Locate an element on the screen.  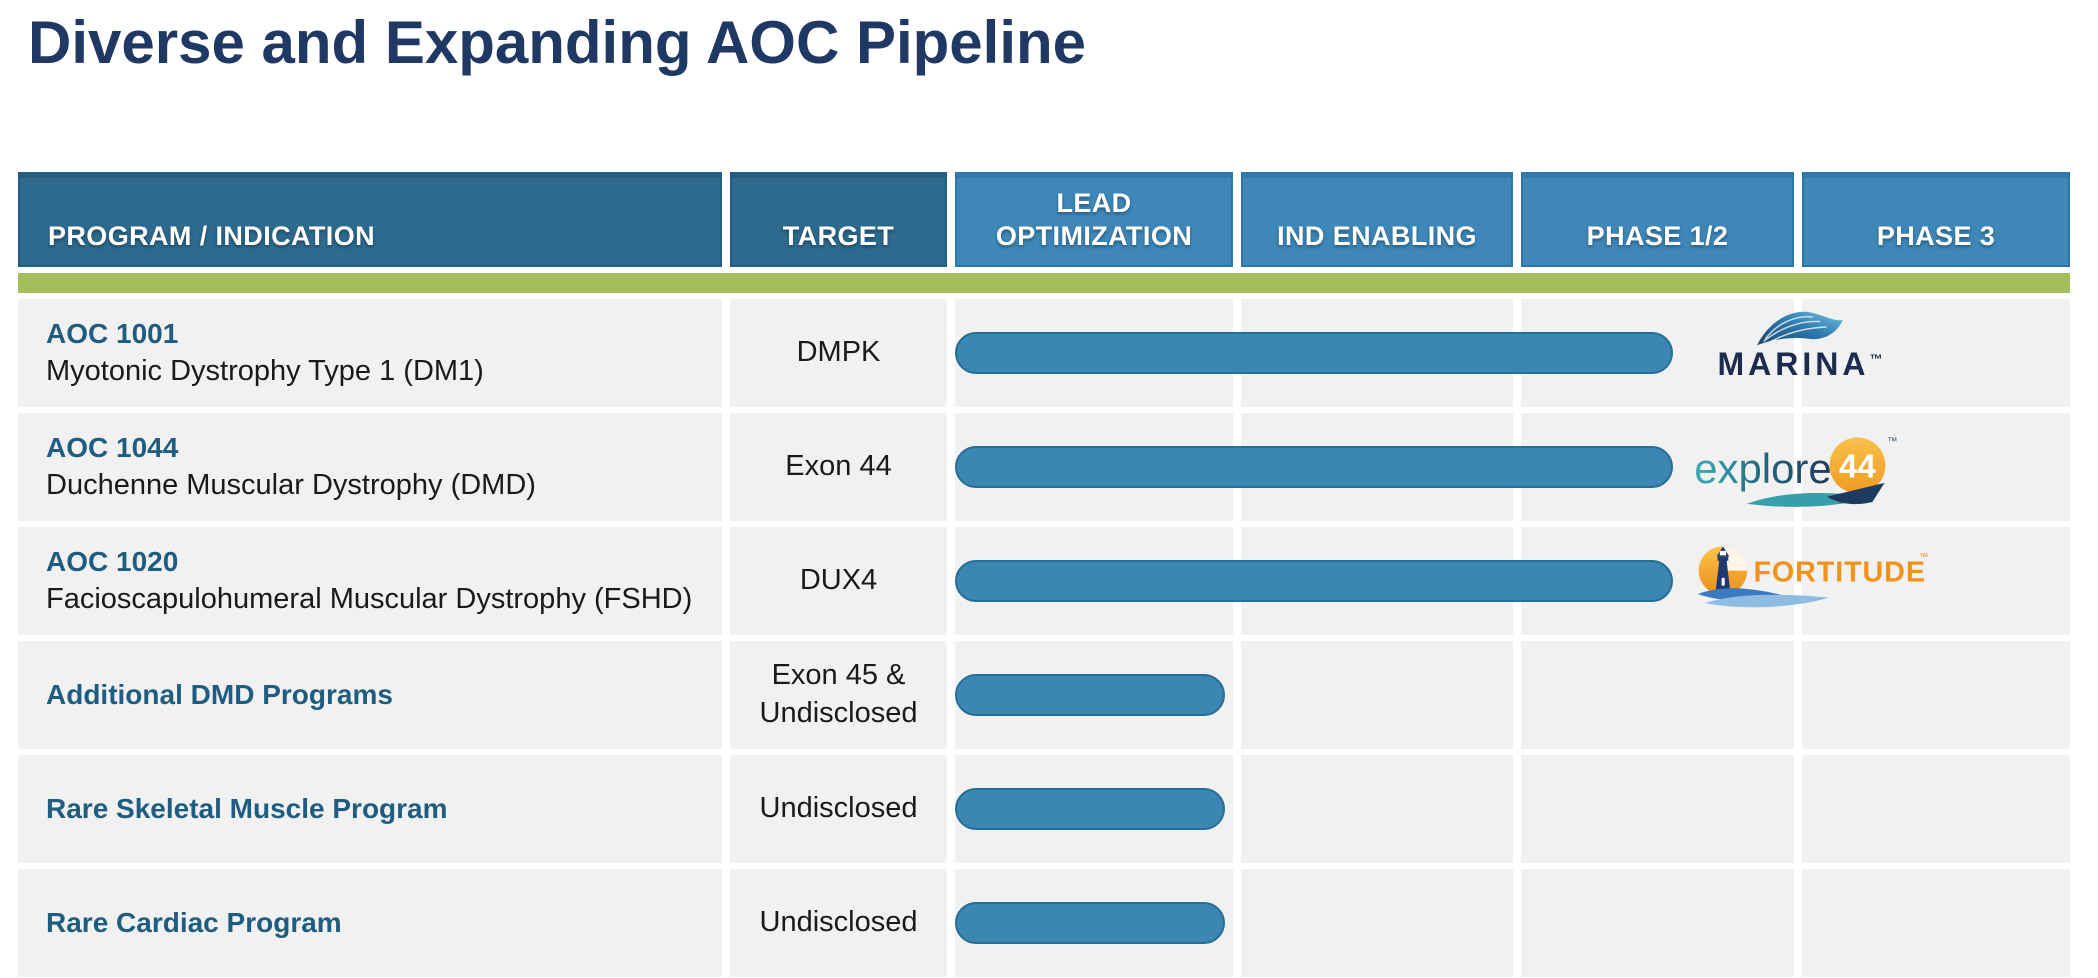
program-cell-rare-skeletal: Rare Skeletal Muscle Program is located at coordinates (370, 809).